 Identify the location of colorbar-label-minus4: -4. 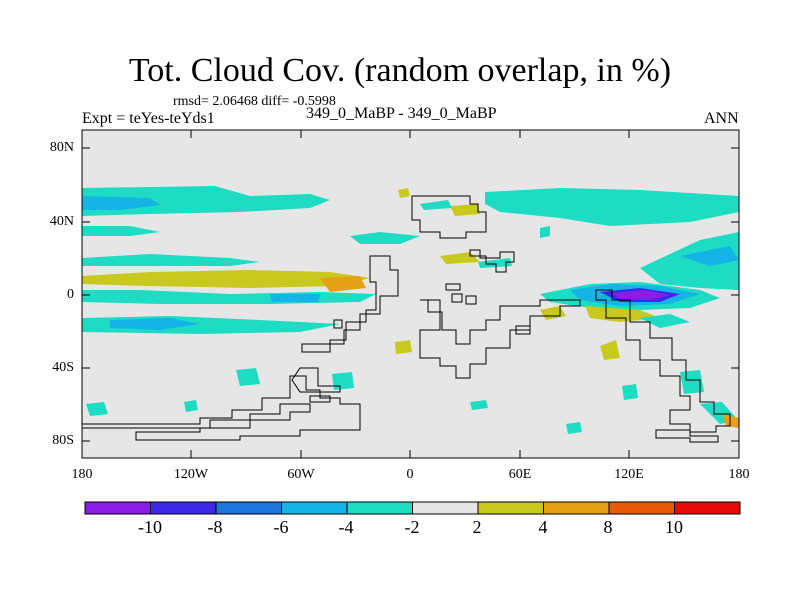
(346, 527).